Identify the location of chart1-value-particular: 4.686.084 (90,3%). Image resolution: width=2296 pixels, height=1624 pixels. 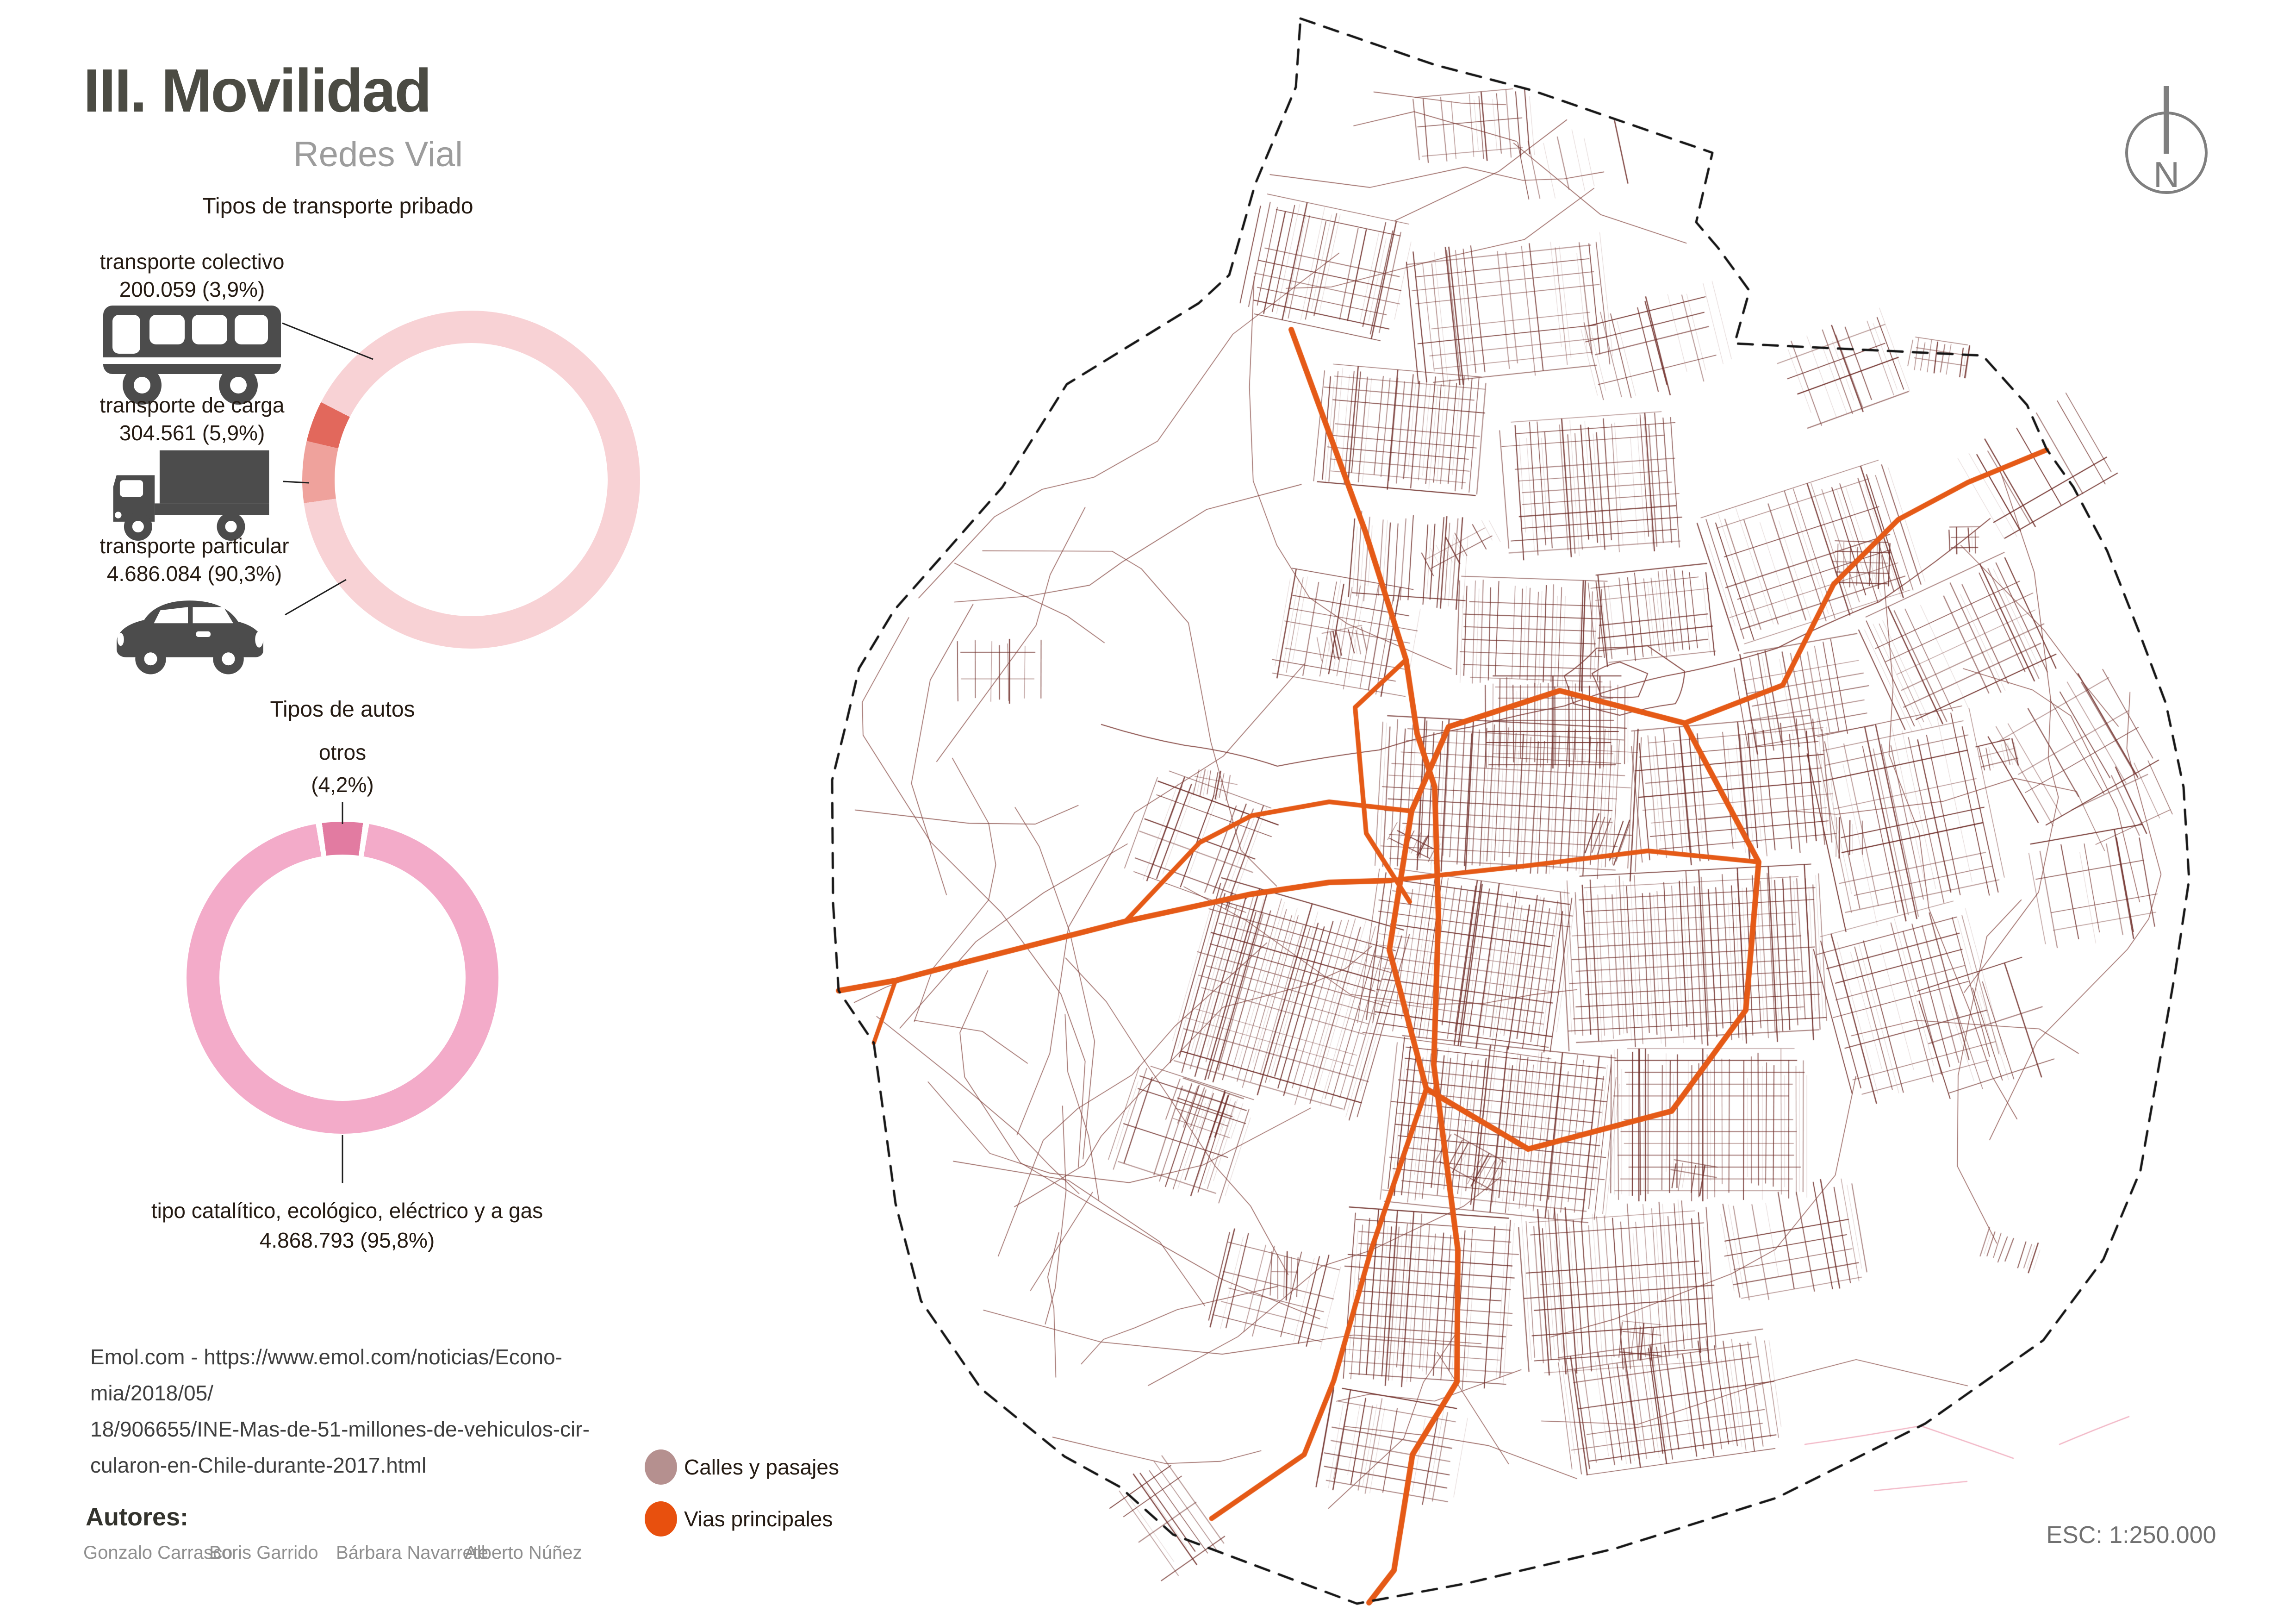
(194, 574).